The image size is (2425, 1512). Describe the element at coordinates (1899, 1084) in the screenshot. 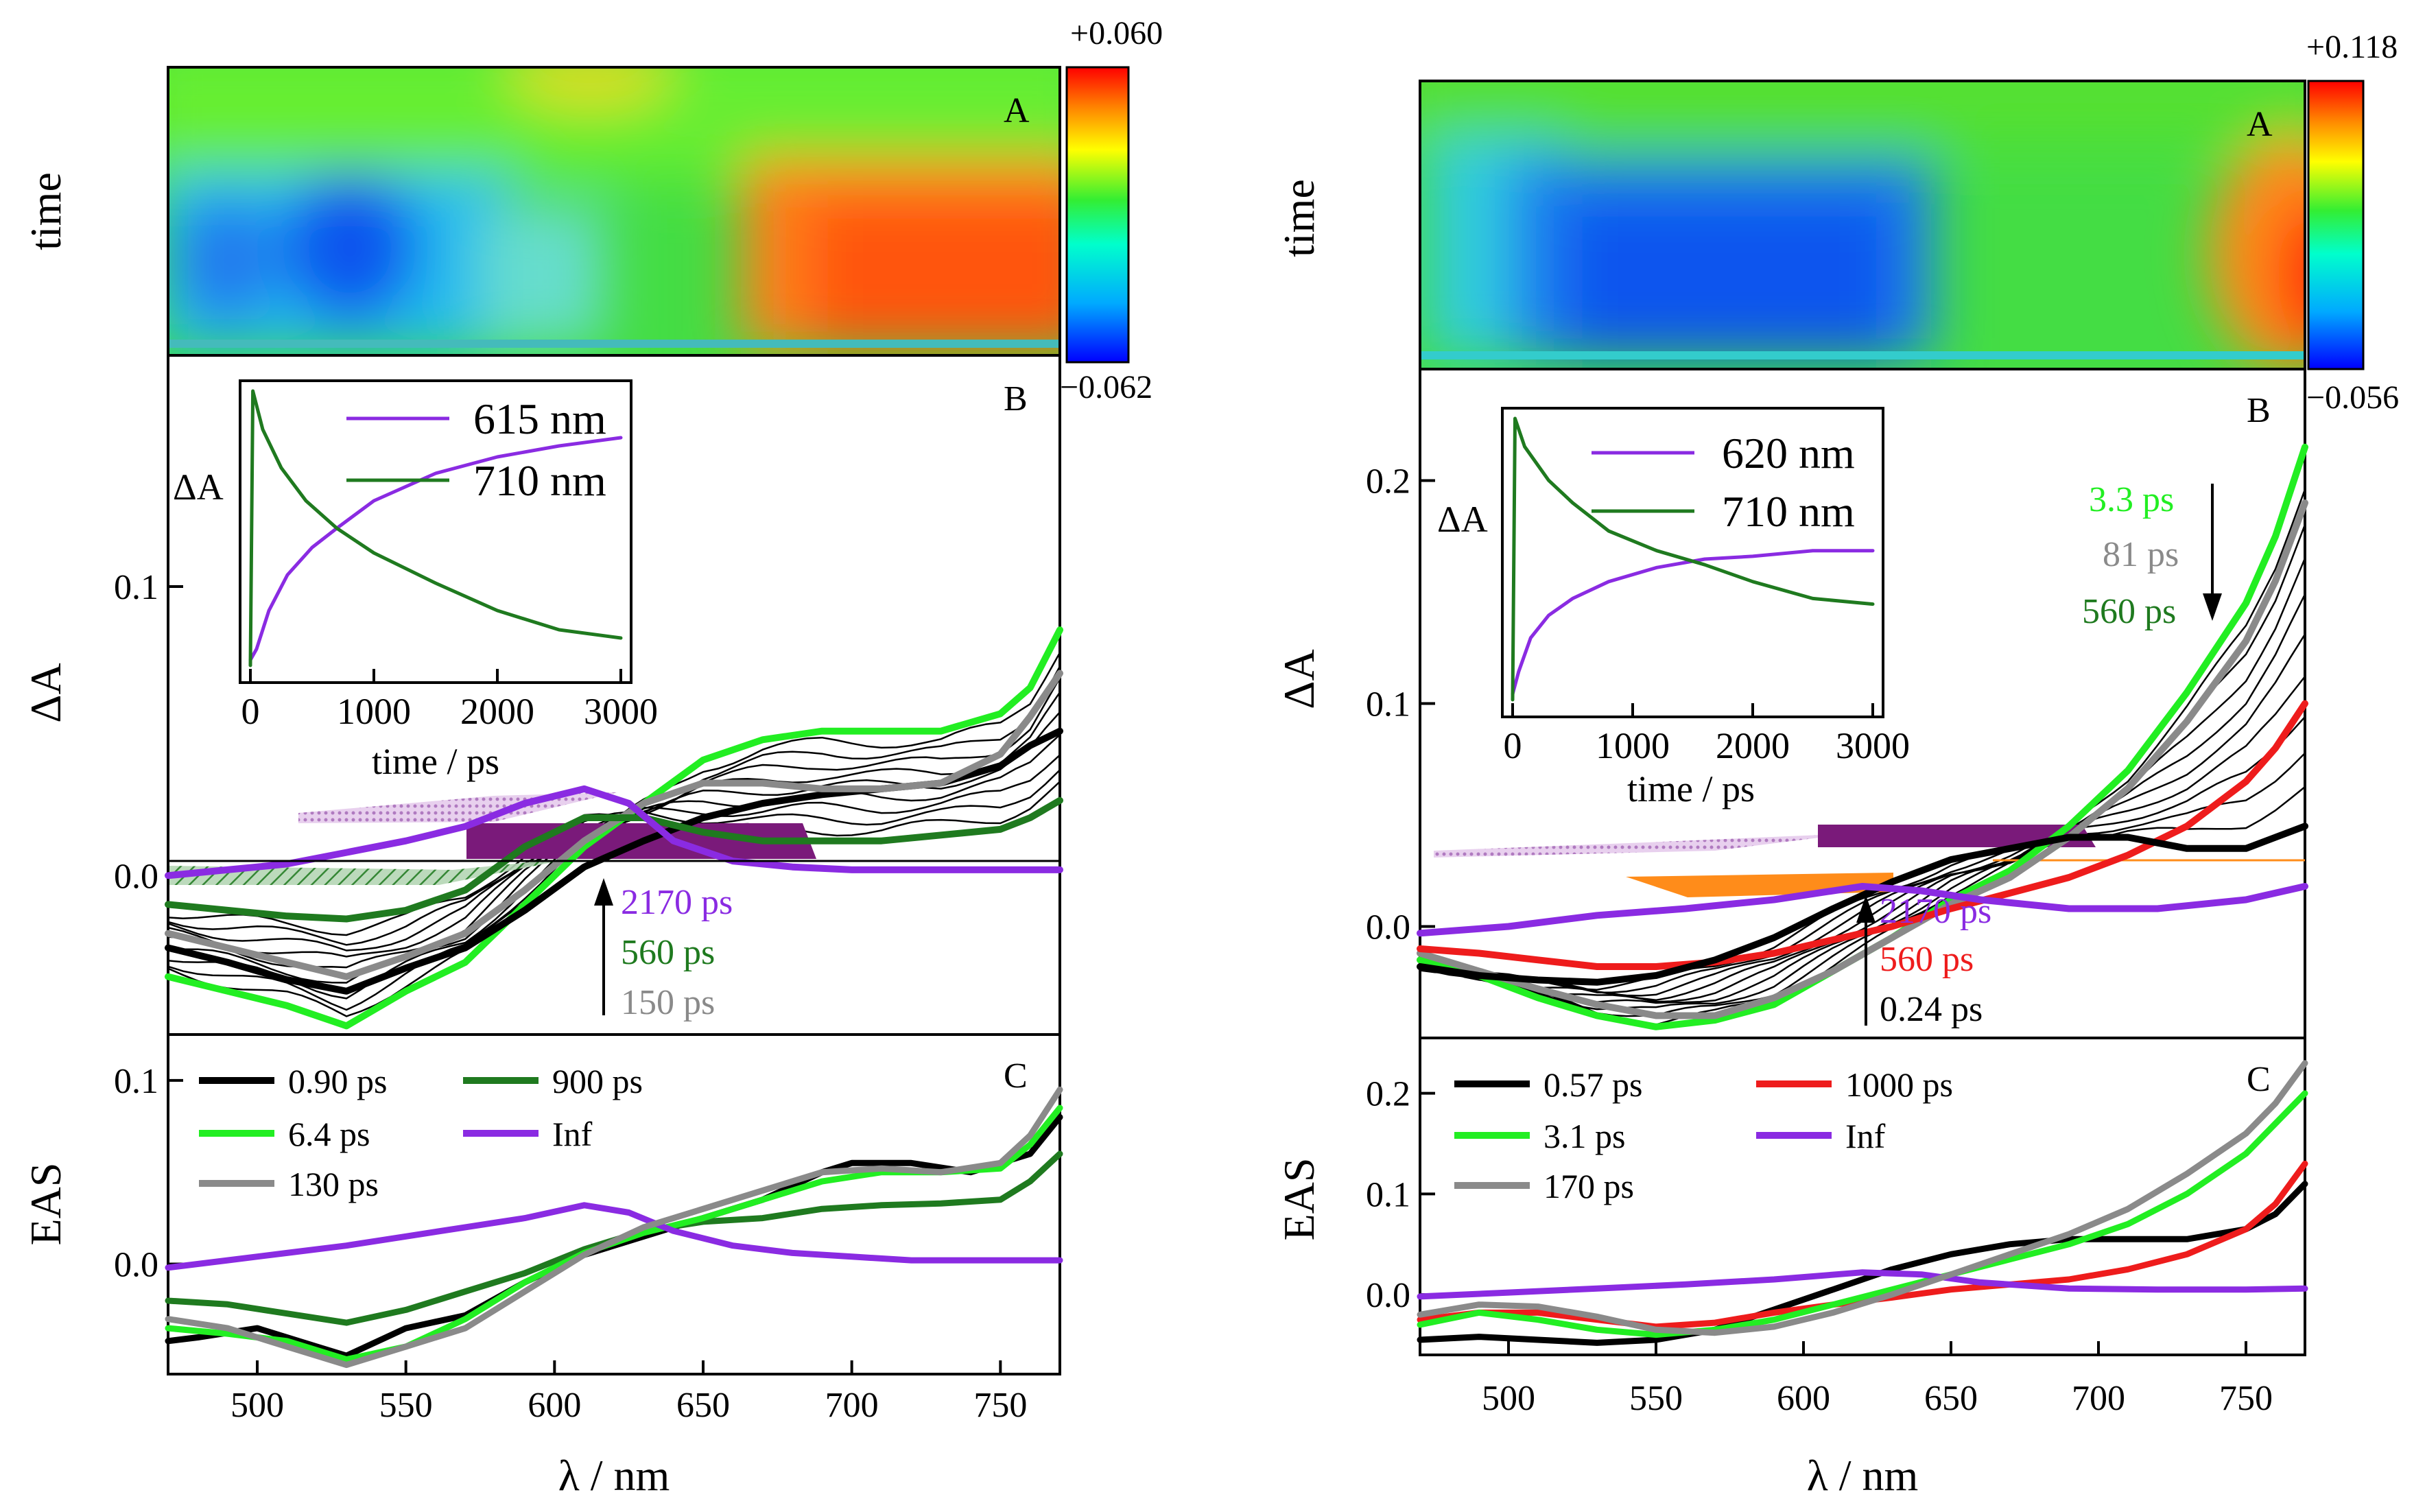

I see `legend-1000ps: 1000 ps` at that location.